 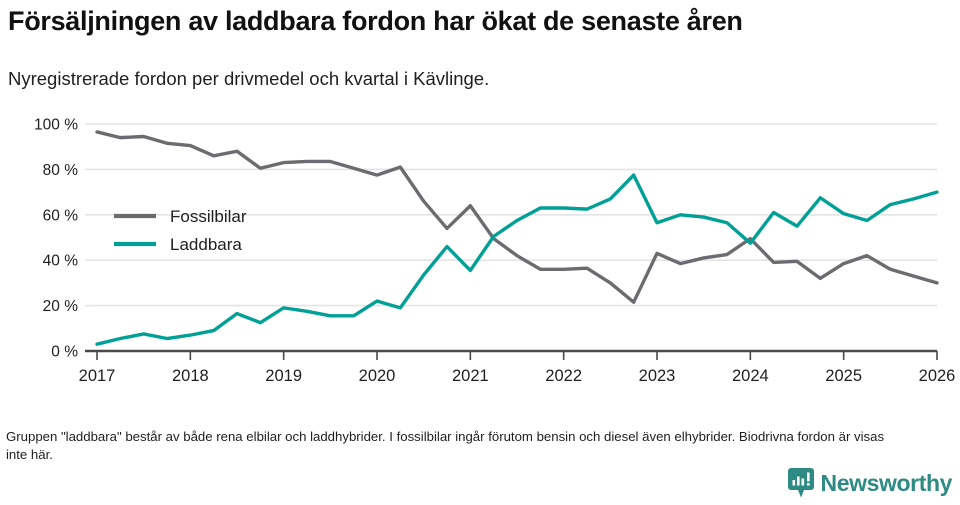 I want to click on legend-label: Laddbara, so click(x=206, y=244).